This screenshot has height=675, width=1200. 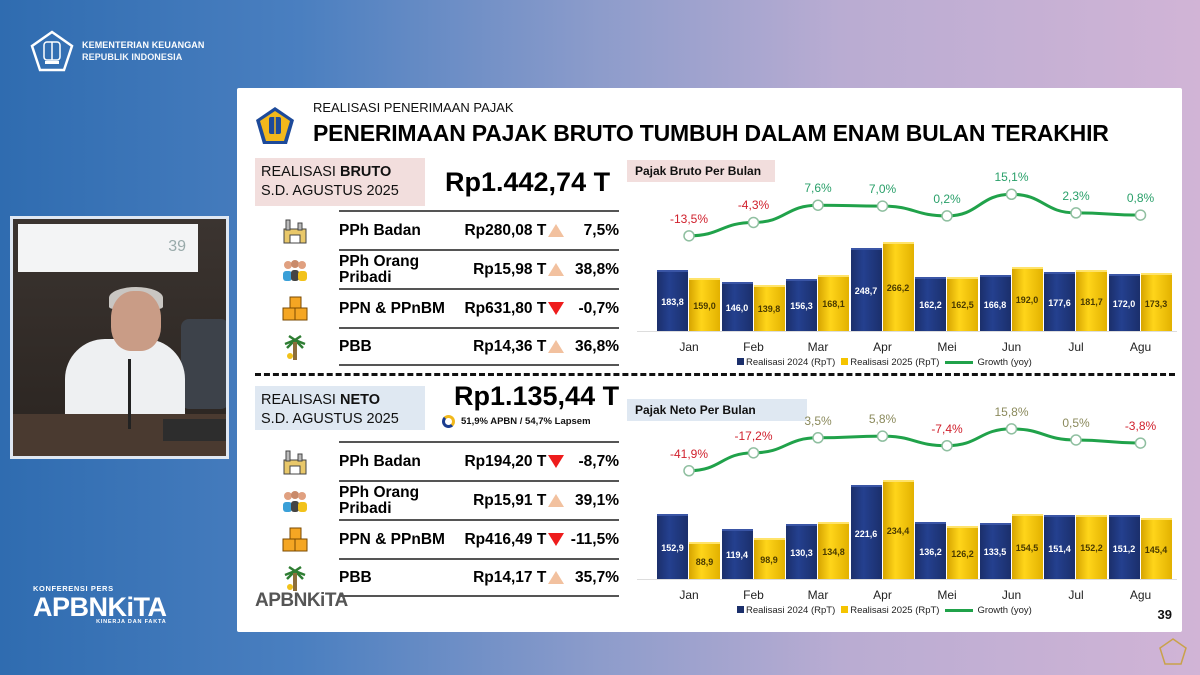 I want to click on growth-label: 3,5%, so click(x=818, y=420).